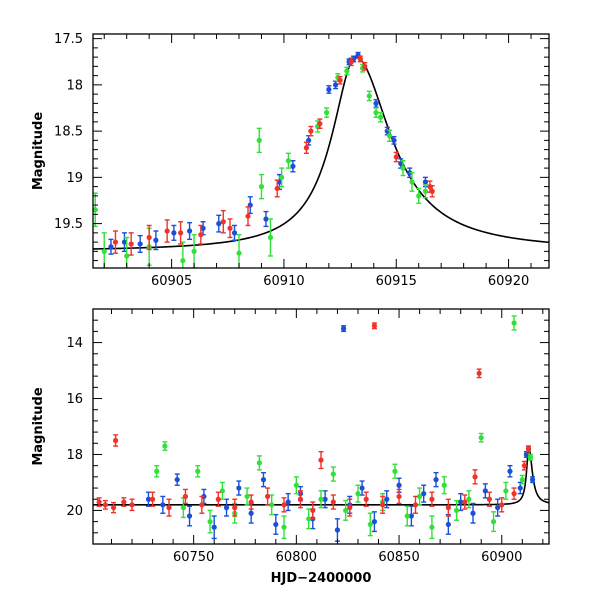 This screenshot has width=600, height=600. I want to click on x-tick-label: 60915, so click(396, 281).